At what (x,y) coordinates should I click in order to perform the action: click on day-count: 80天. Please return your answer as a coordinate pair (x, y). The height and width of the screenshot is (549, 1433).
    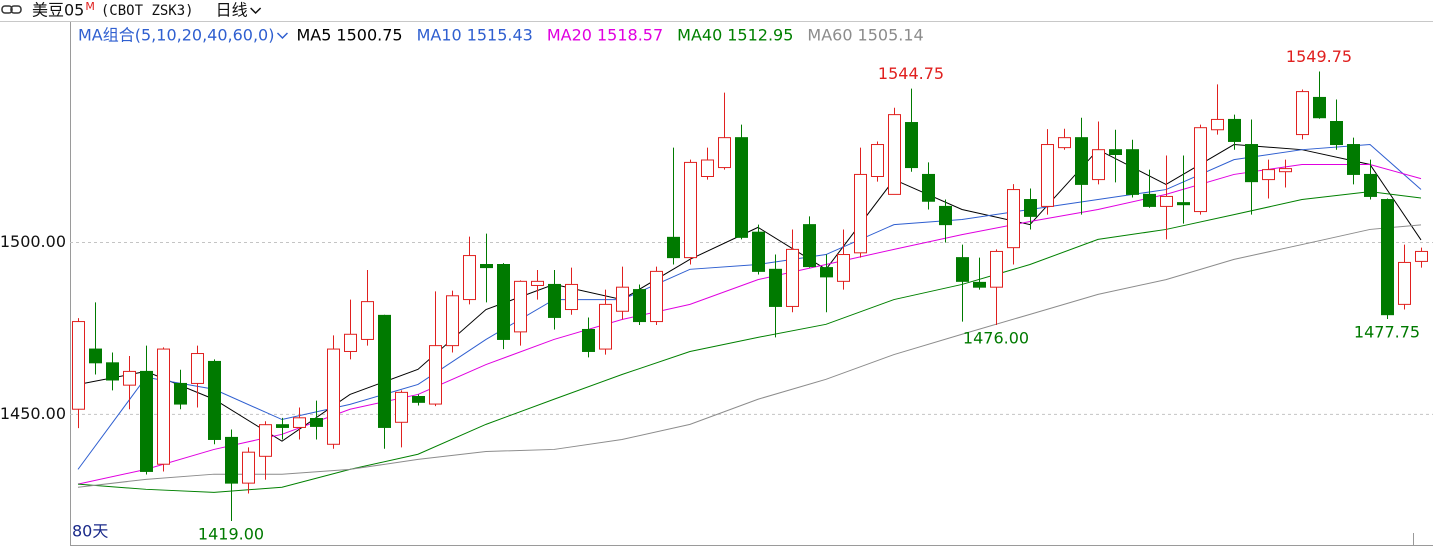
    Looking at the image, I should click on (90, 531).